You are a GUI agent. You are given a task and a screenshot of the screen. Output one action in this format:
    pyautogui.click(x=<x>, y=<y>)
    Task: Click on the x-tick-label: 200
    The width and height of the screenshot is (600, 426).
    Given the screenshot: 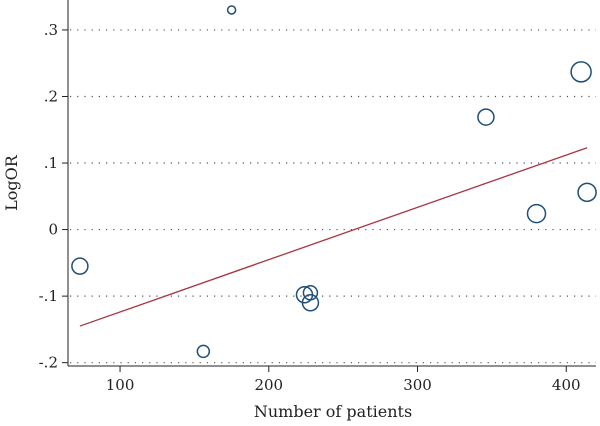 What is the action you would take?
    pyautogui.click(x=268, y=385)
    